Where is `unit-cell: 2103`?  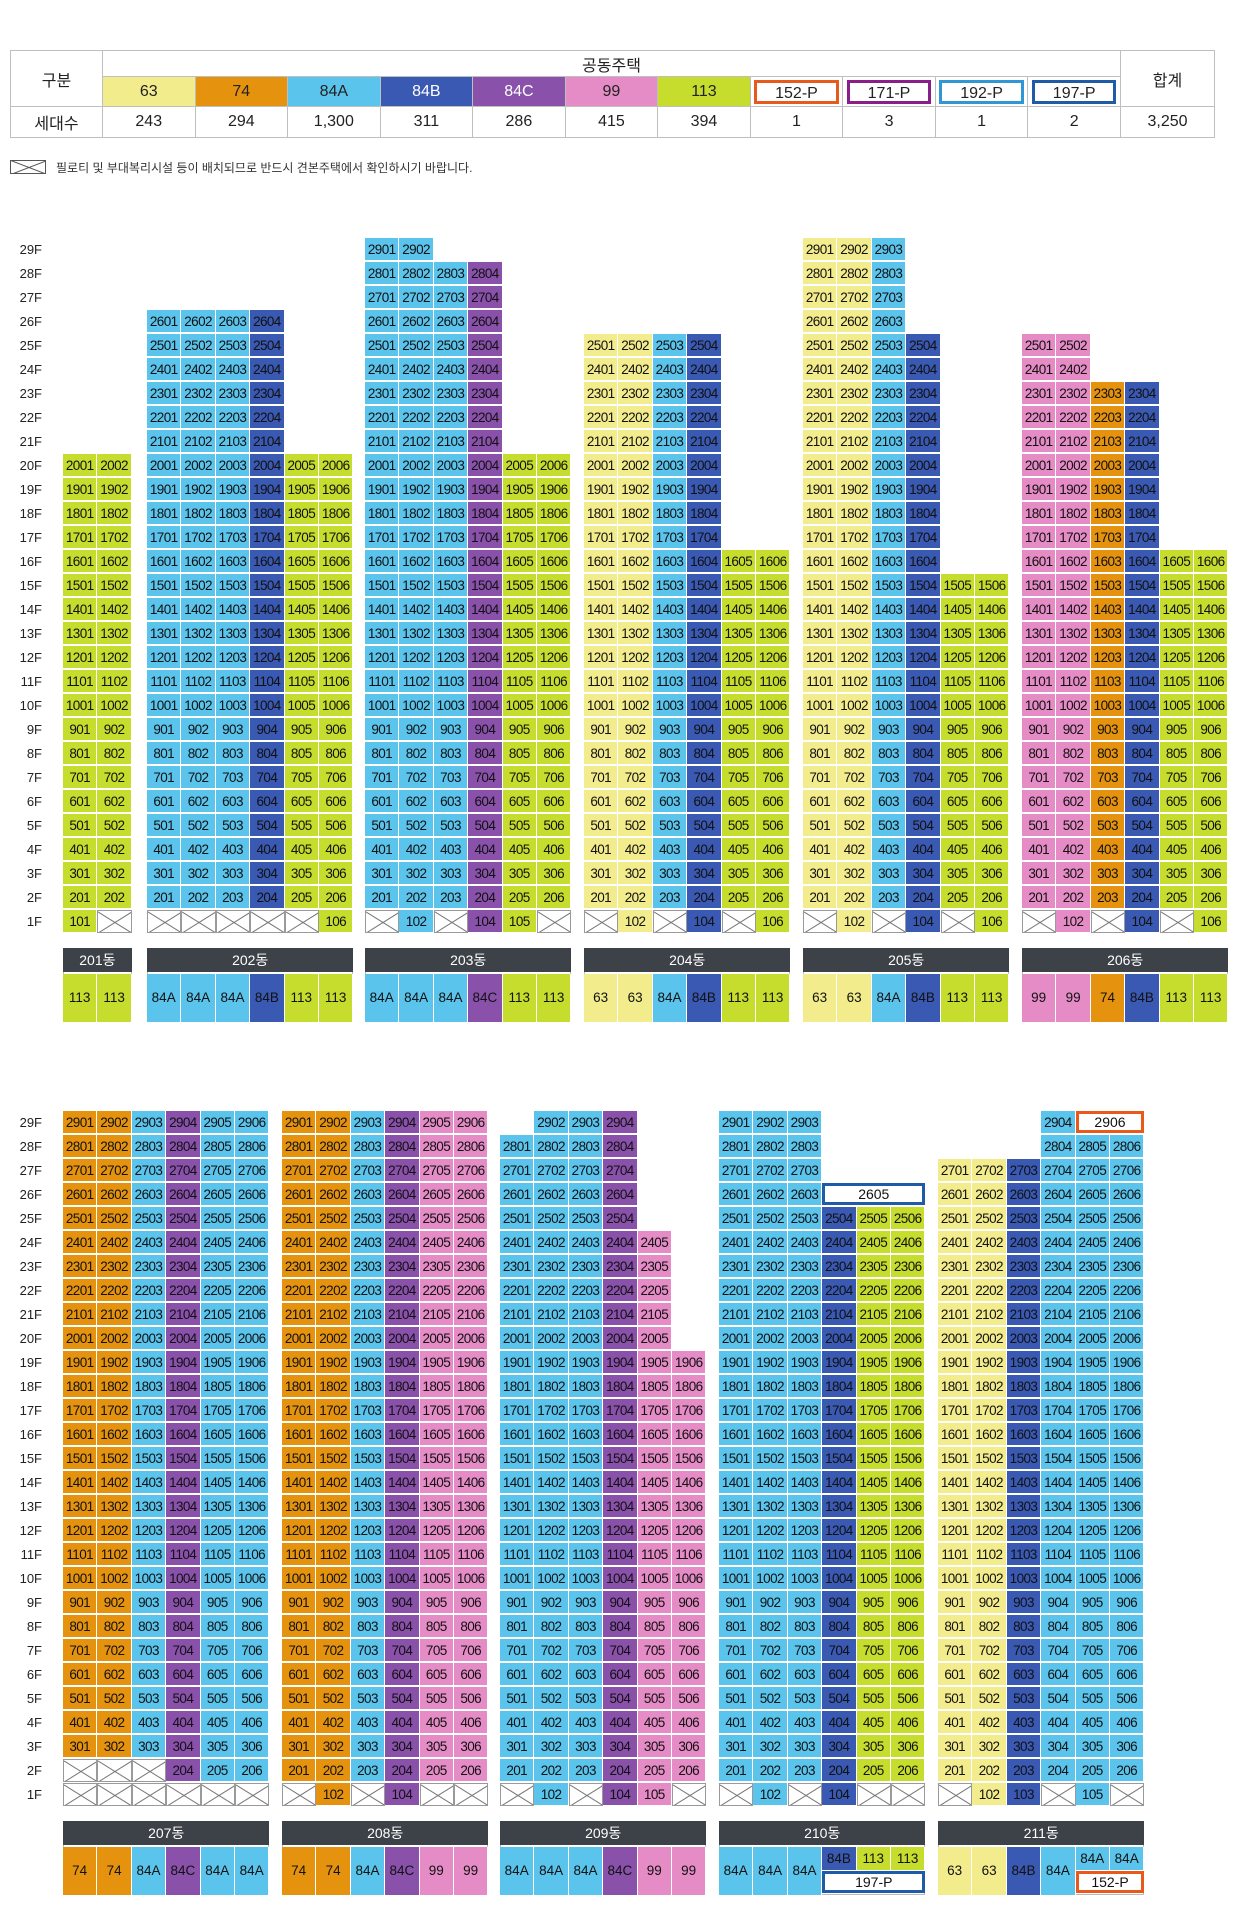 unit-cell: 2103 is located at coordinates (805, 1314).